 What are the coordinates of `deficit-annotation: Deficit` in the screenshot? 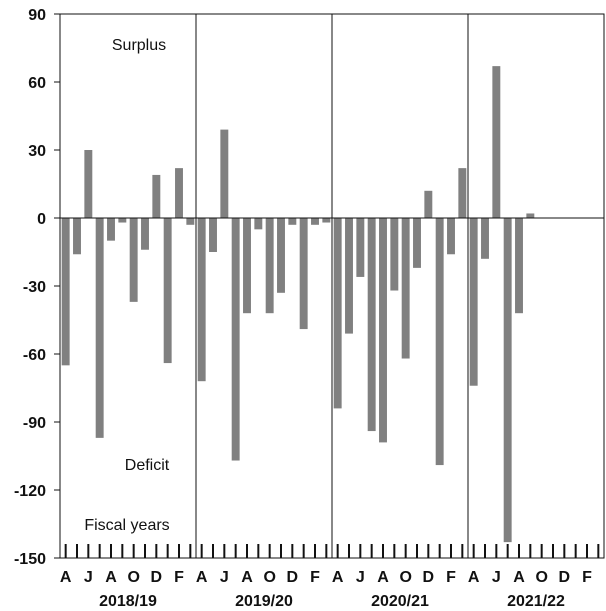 It's located at (147, 465).